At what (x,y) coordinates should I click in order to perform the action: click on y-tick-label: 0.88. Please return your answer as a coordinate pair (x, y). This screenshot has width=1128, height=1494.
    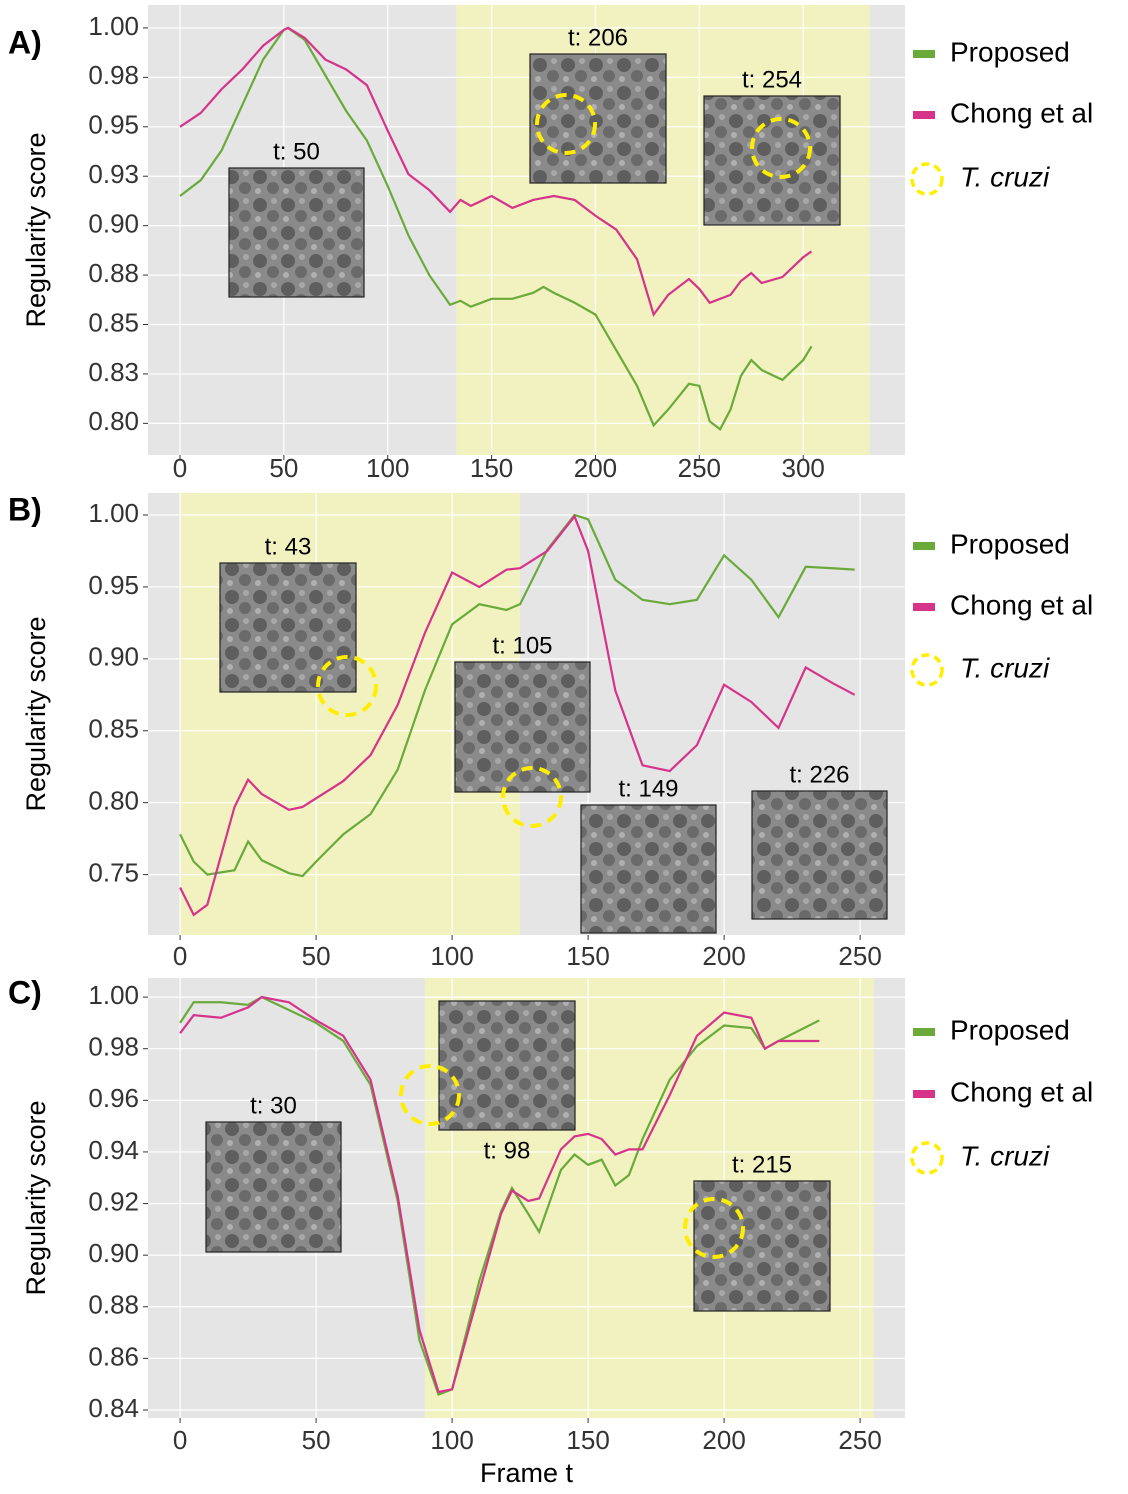
    Looking at the image, I should click on (113, 1305).